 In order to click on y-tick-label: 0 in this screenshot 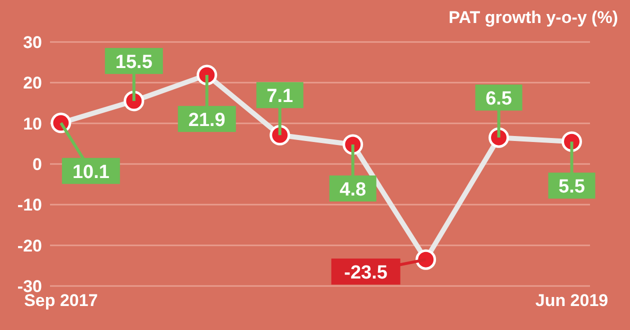, I will do `click(37, 164)`.